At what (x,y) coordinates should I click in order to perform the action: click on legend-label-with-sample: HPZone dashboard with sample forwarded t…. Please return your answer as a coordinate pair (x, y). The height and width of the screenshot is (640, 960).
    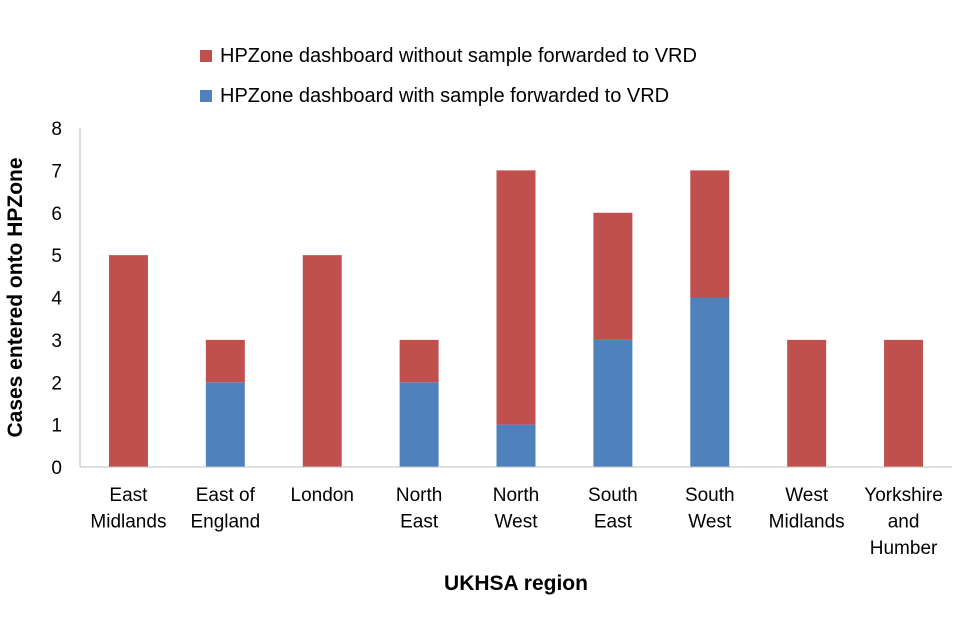
    Looking at the image, I should click on (445, 96).